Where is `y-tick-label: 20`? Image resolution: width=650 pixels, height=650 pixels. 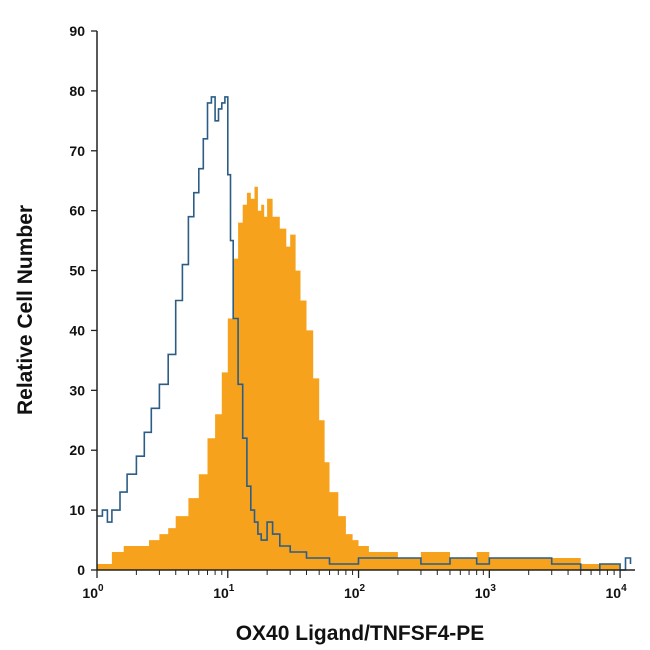
y-tick-label: 20 is located at coordinates (77, 450).